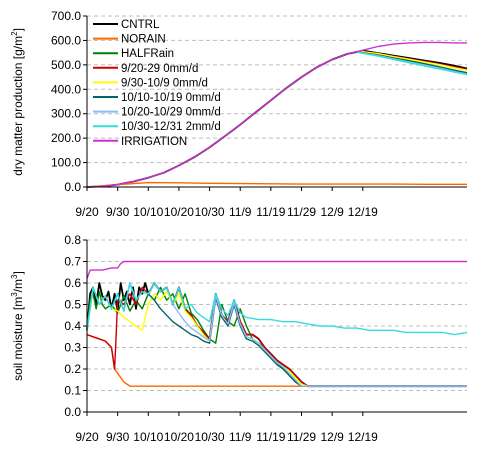  Describe the element at coordinates (270, 437) in the screenshot. I see `x-tick-label-bot: 11/19` at that location.